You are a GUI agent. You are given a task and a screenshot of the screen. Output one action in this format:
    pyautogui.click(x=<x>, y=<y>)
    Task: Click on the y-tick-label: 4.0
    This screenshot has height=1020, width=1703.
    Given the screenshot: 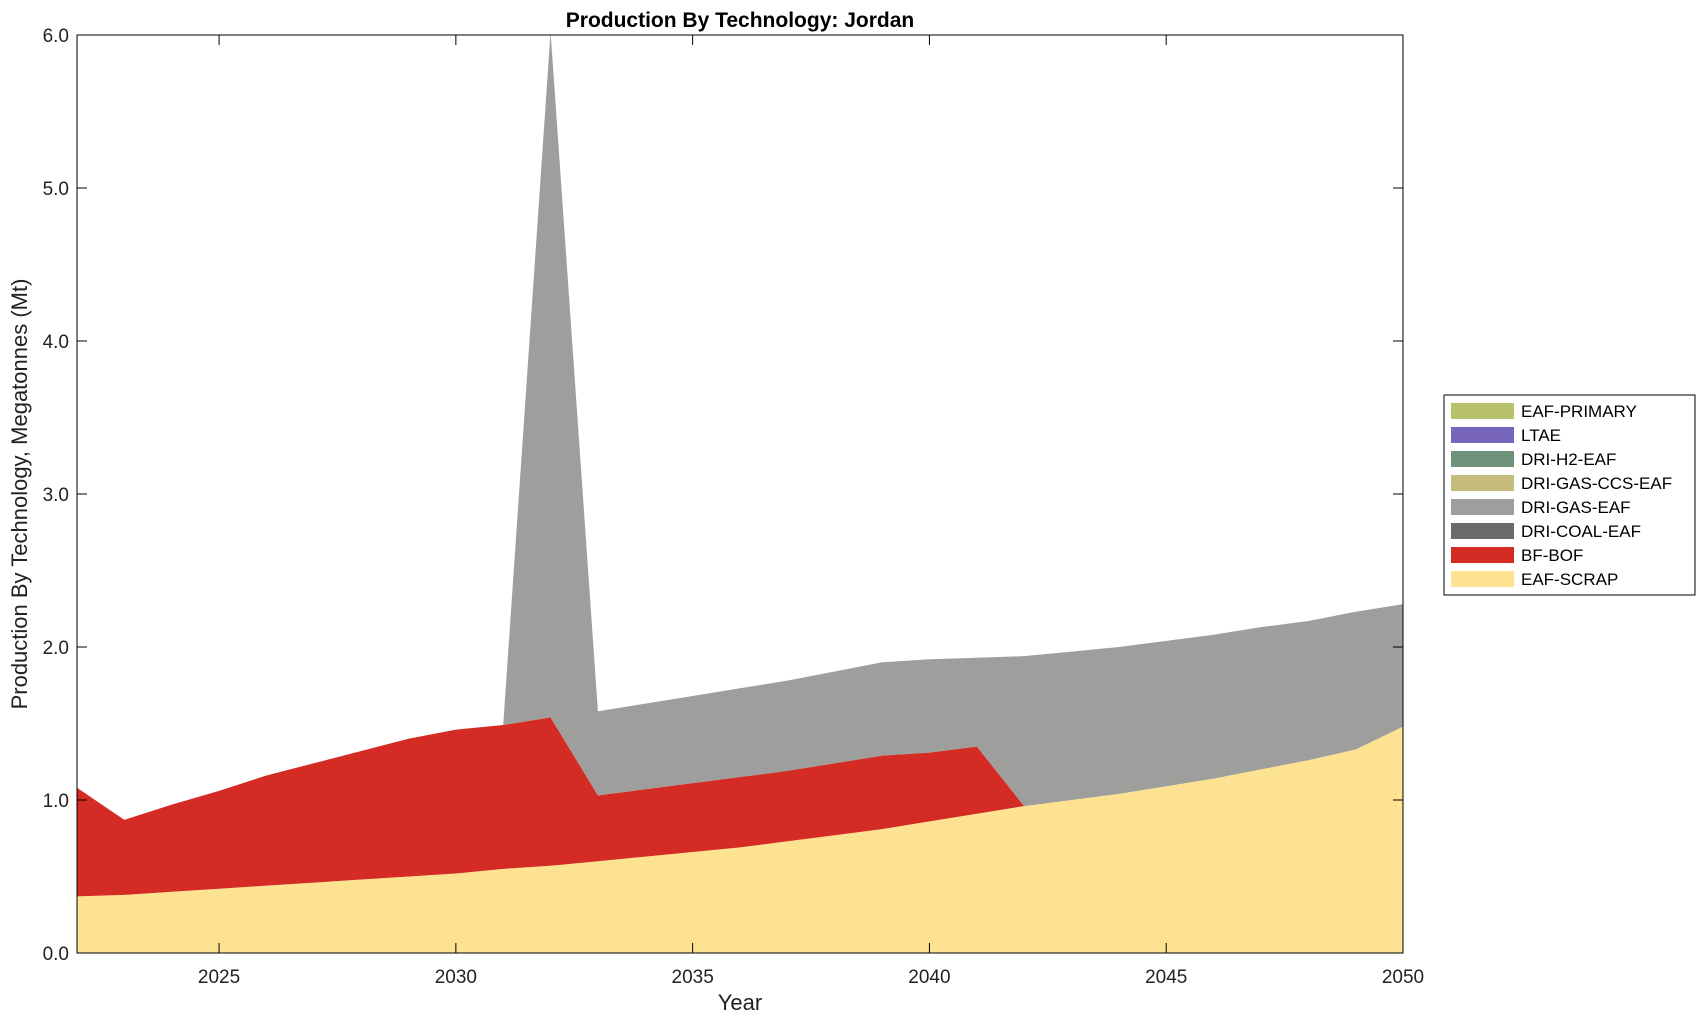 What is the action you would take?
    pyautogui.click(x=56, y=342)
    